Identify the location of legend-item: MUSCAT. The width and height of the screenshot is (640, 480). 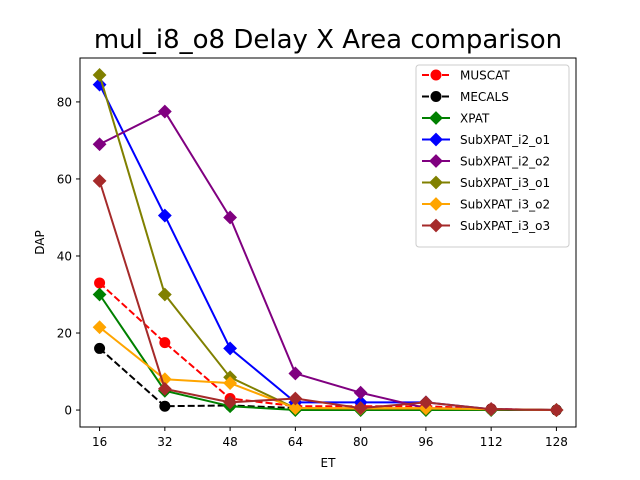
(466, 76).